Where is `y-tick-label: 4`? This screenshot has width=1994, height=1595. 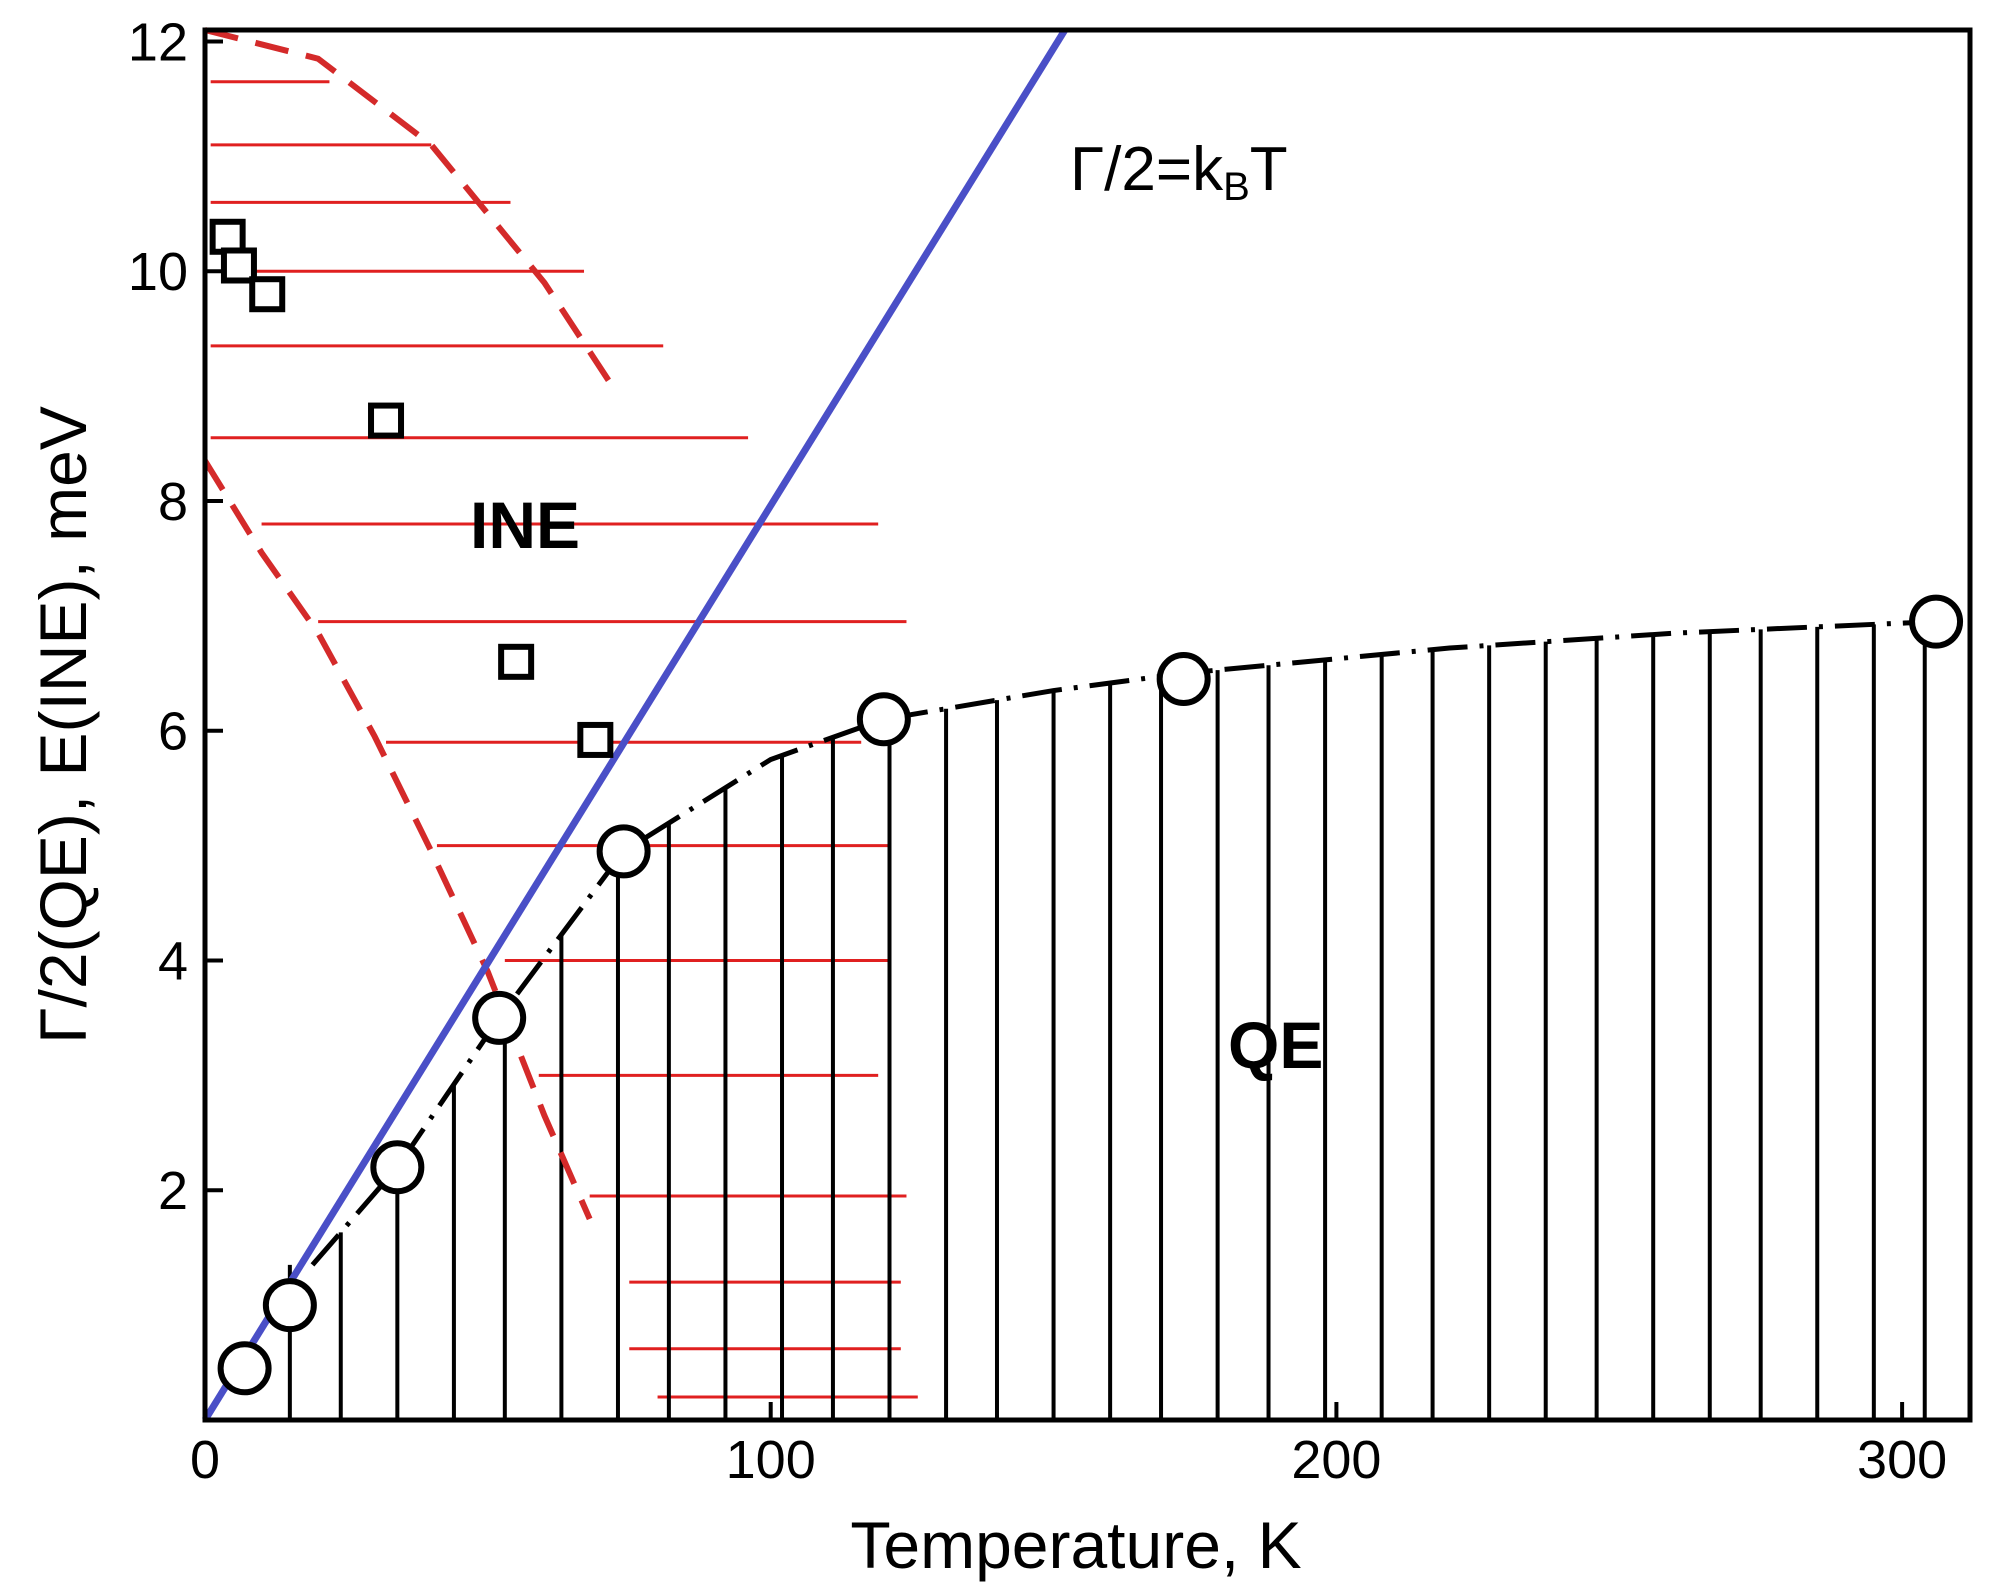
y-tick-label: 4 is located at coordinates (173, 961).